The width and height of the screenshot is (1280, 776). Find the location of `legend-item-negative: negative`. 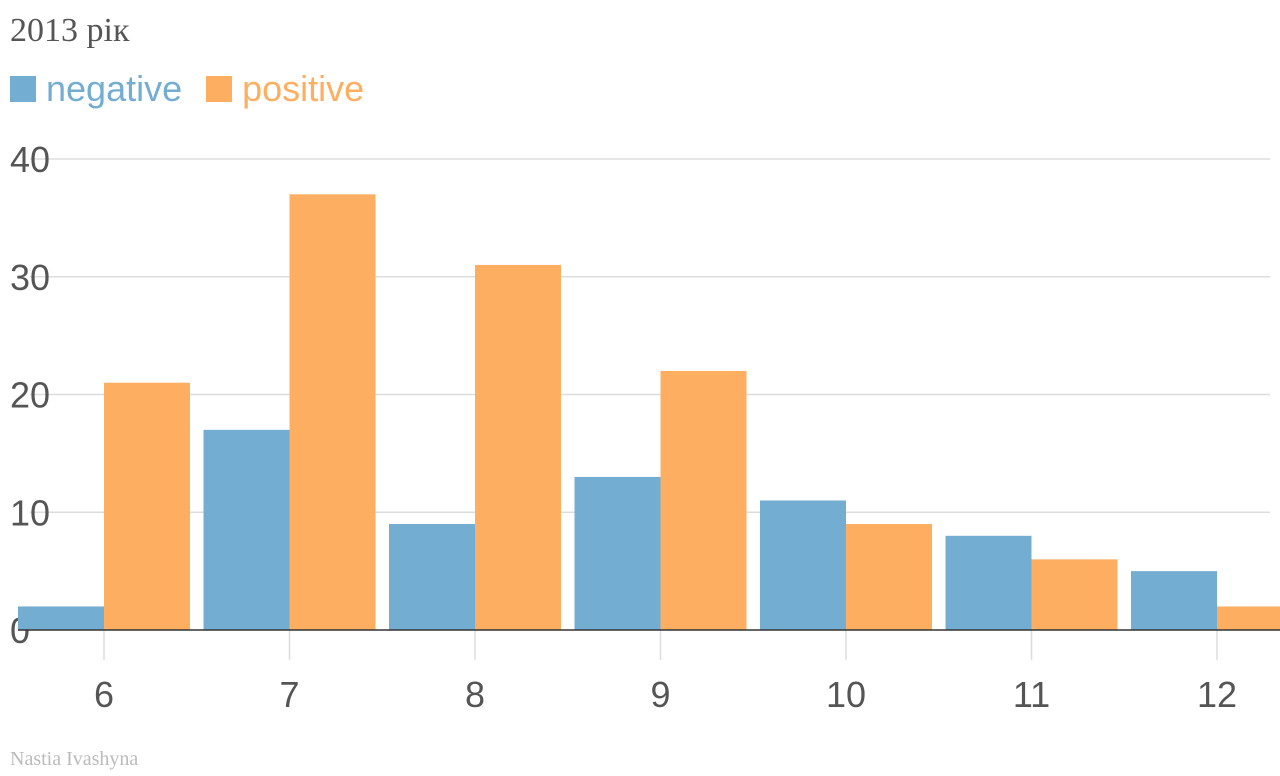

legend-item-negative: negative is located at coordinates (96, 89).